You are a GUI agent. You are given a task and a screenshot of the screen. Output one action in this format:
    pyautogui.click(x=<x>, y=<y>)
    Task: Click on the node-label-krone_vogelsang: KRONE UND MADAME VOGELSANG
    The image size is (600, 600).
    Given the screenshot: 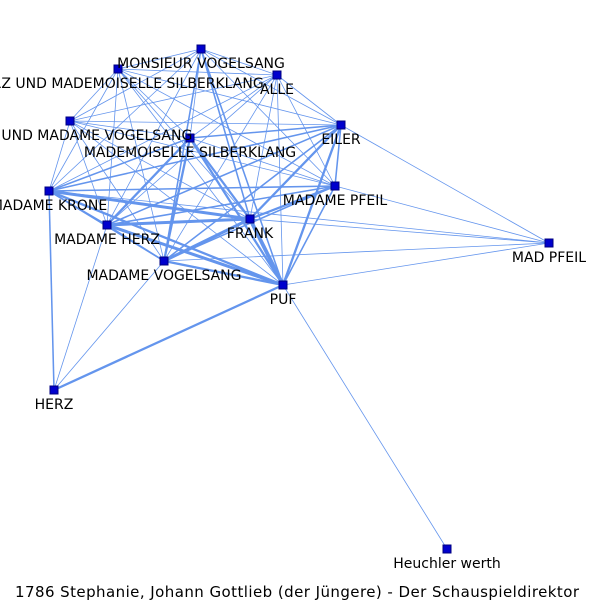 What is the action you would take?
    pyautogui.click(x=96, y=136)
    